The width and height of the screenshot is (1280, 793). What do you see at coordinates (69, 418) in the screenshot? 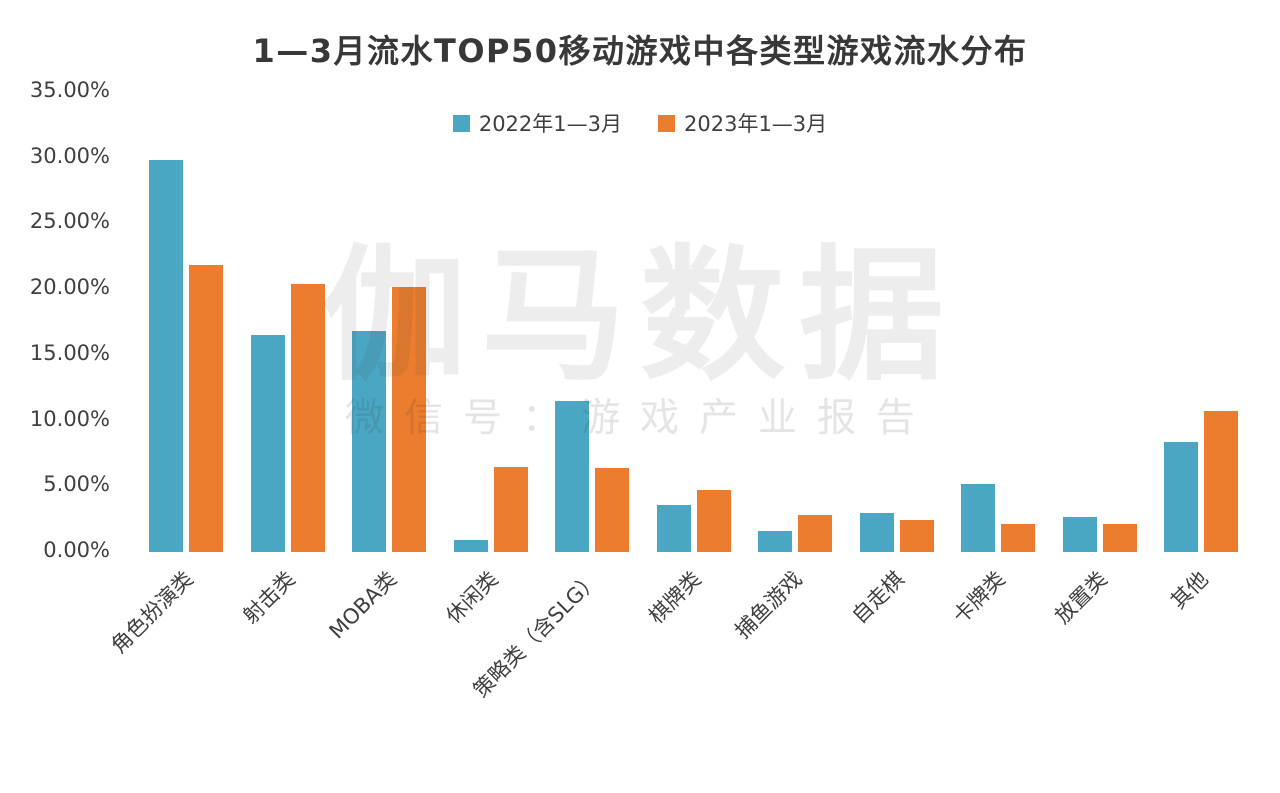
I see `y-tick-label: 10.00%` at bounding box center [69, 418].